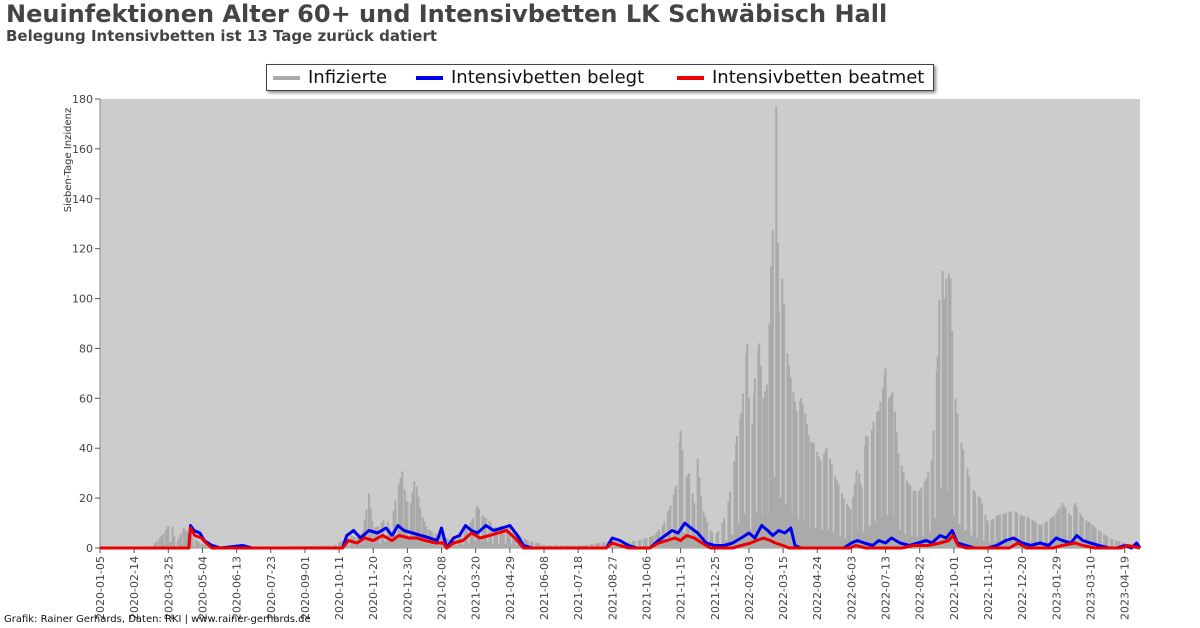  Describe the element at coordinates (407, 588) in the screenshot. I see `x-tick-label: 2020-12-30` at that location.